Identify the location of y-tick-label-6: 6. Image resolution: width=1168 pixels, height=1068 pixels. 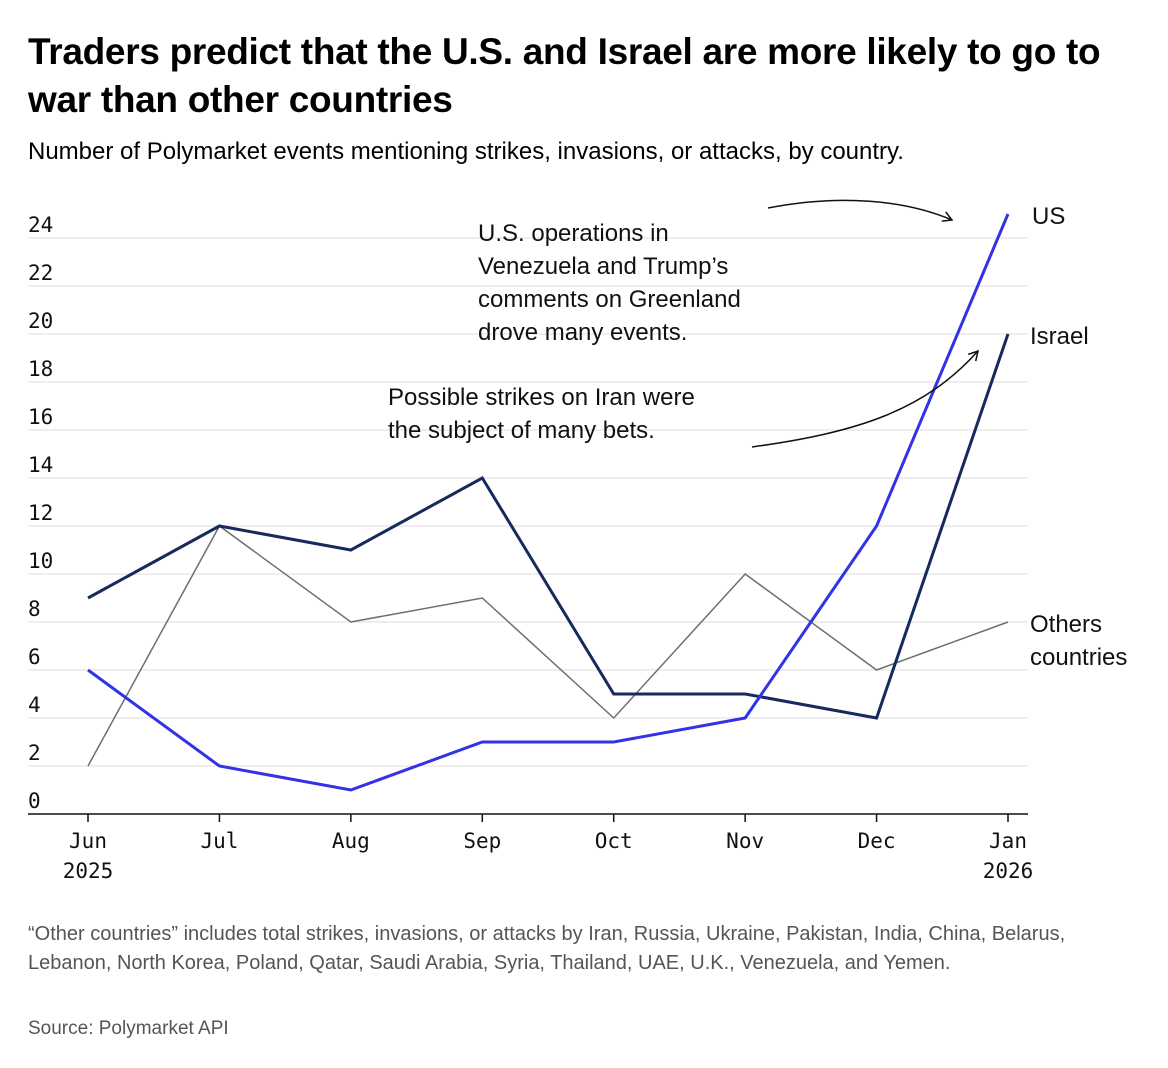
(34, 657).